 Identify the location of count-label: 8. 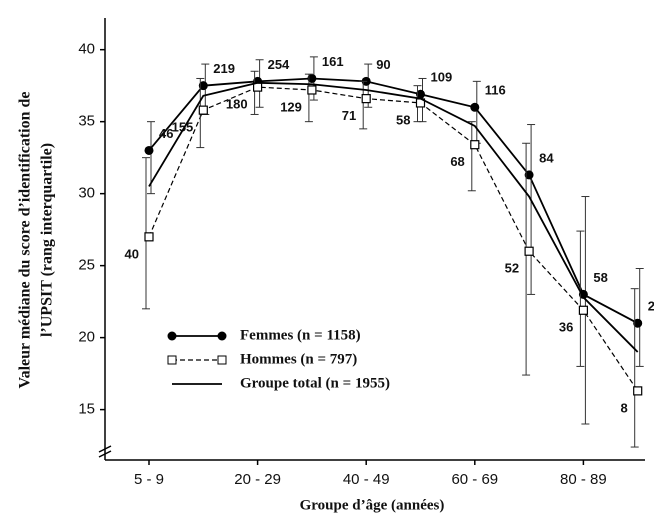
(623, 407).